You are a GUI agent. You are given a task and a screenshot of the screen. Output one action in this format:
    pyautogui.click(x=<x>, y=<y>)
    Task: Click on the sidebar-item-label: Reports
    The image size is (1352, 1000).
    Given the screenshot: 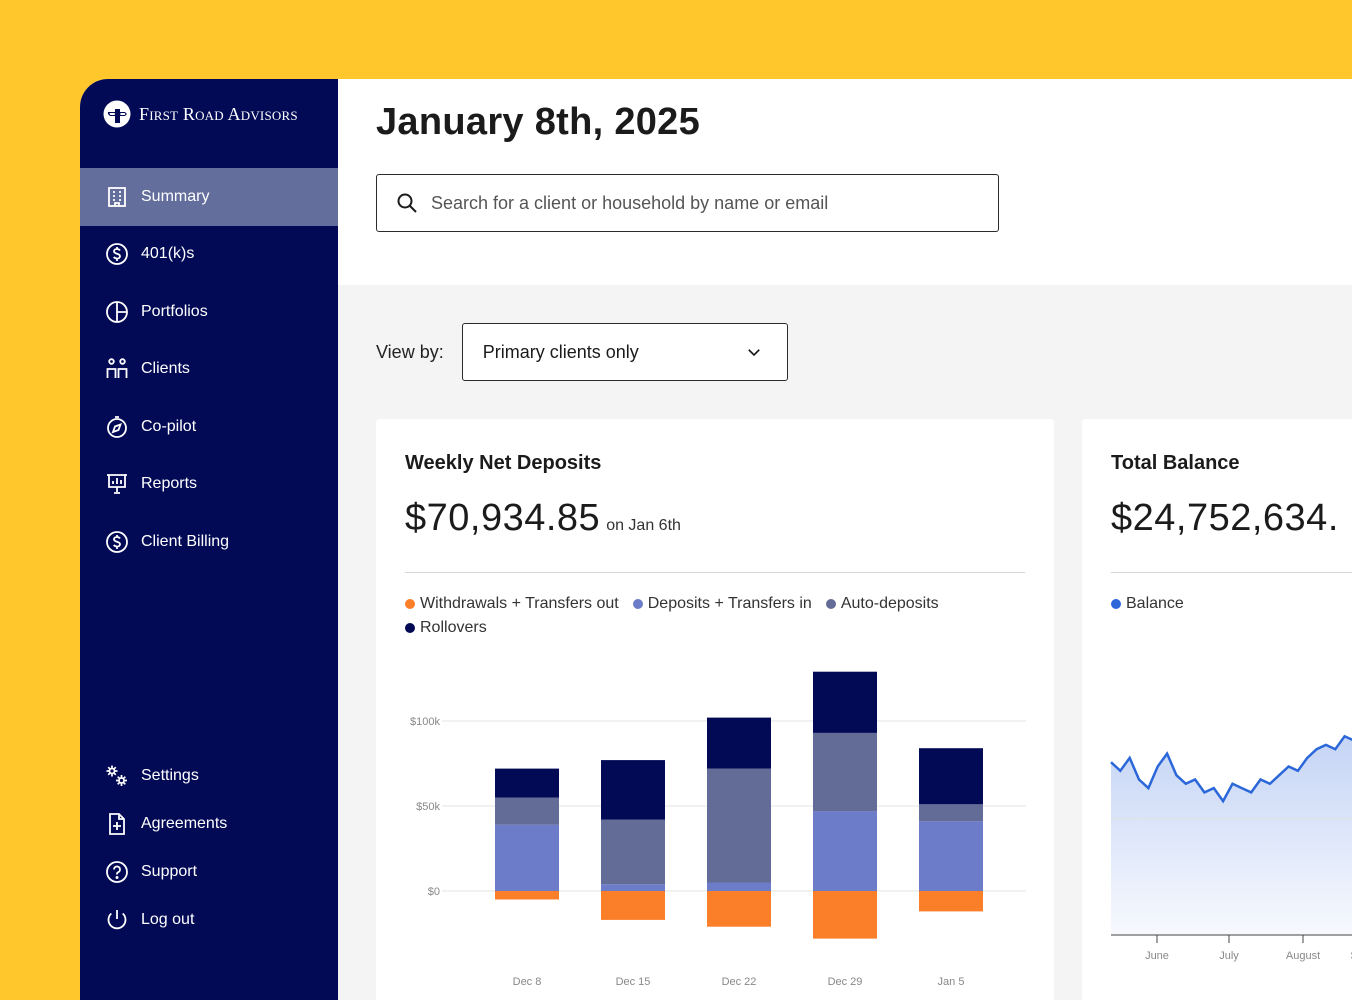 What is the action you would take?
    pyautogui.click(x=169, y=484)
    